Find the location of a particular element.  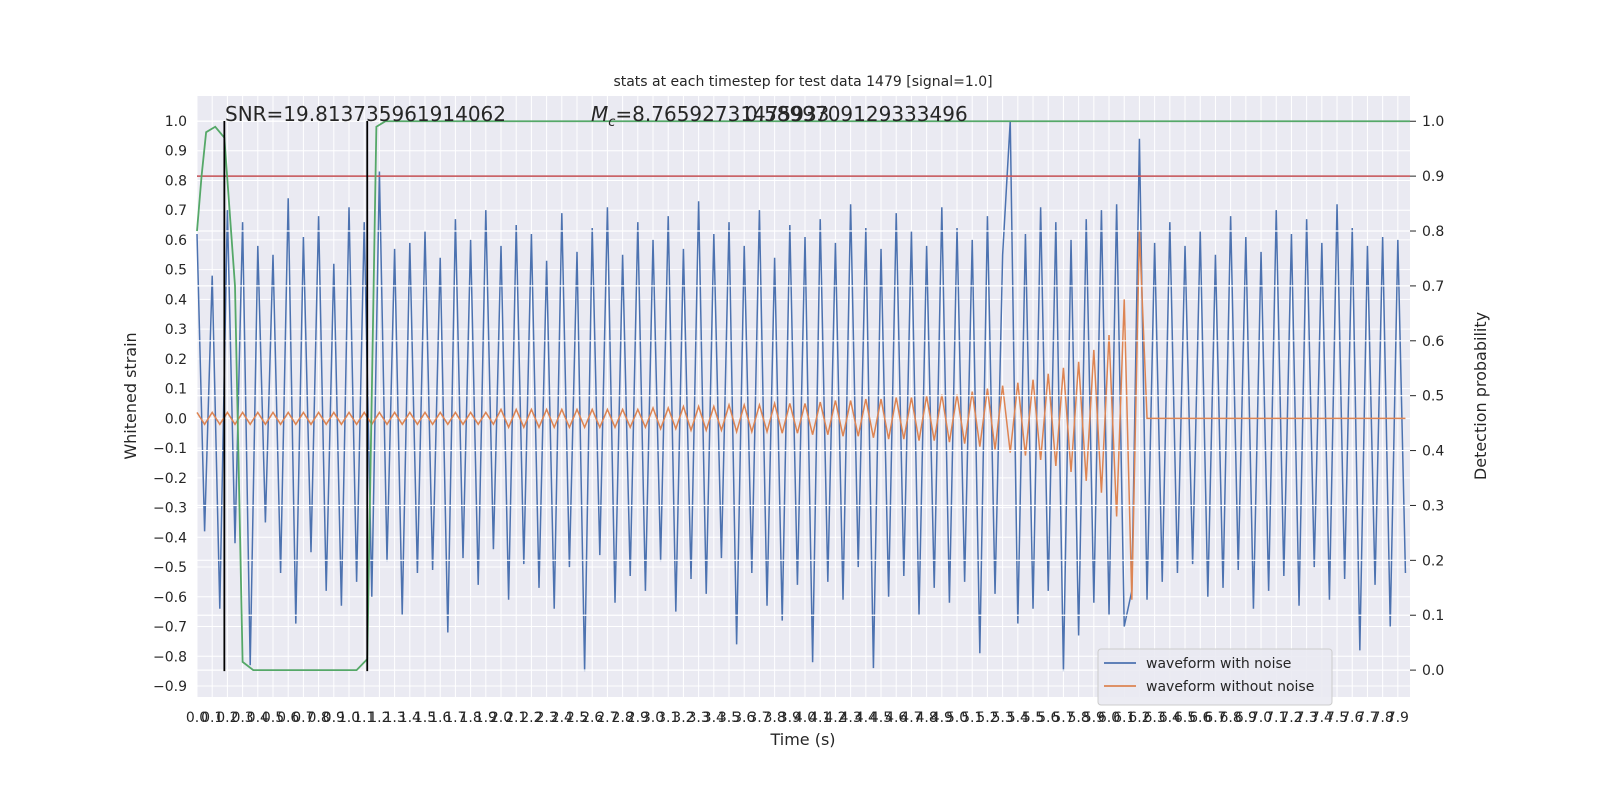

x-tick-label: 3.9 is located at coordinates (790, 718).